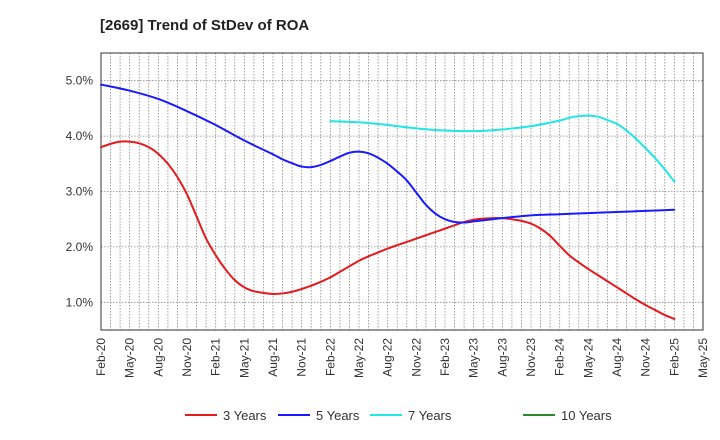 This screenshot has width=720, height=440. I want to click on x-tick-label: May-24, so click(588, 358).